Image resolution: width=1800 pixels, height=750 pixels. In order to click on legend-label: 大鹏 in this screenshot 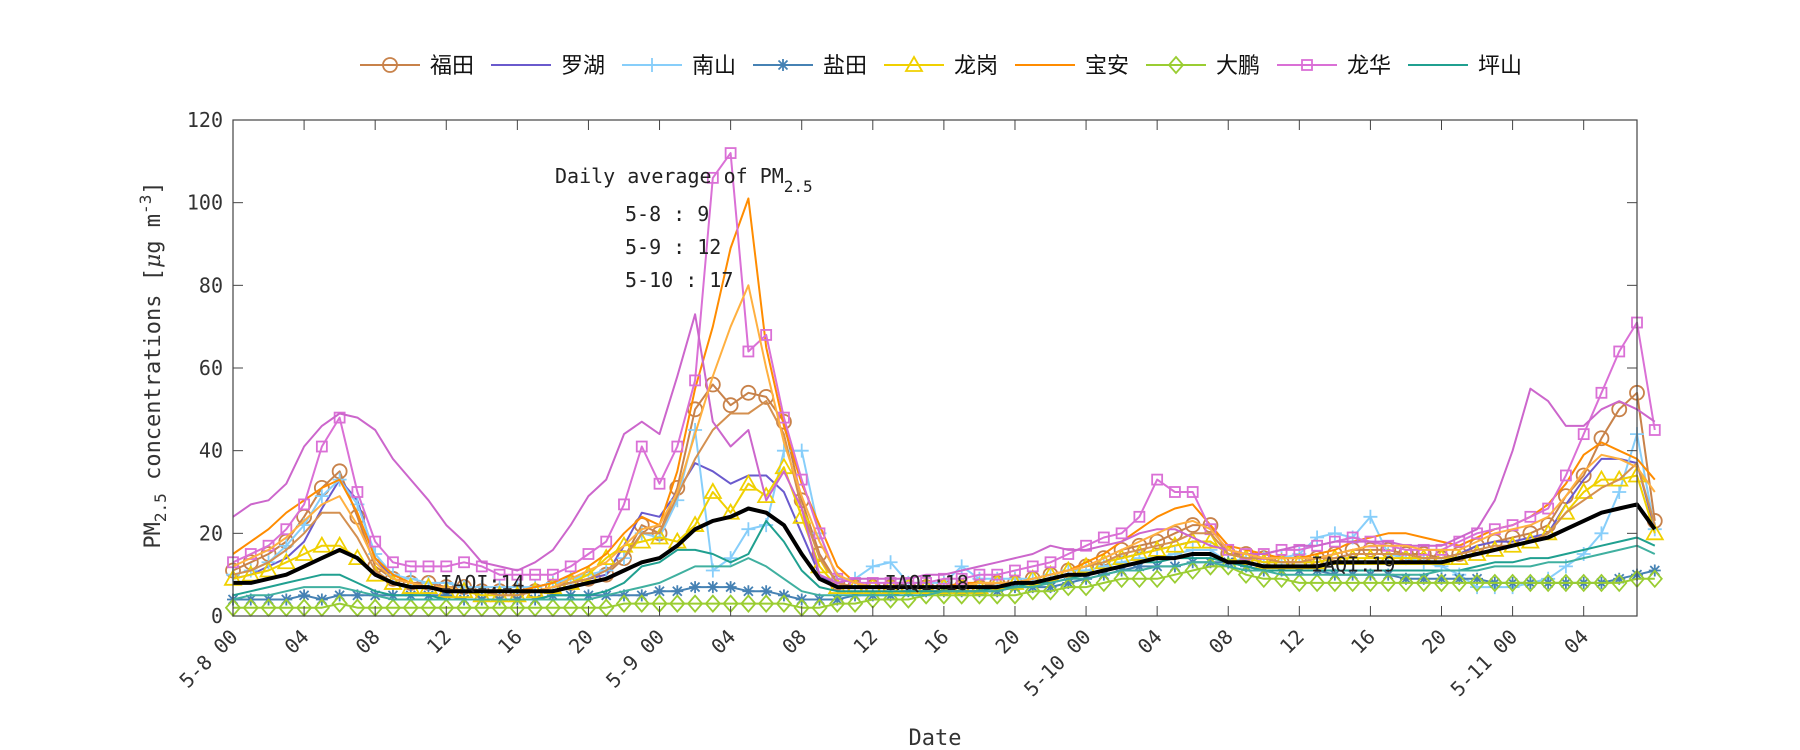, I will do `click(1238, 66)`.